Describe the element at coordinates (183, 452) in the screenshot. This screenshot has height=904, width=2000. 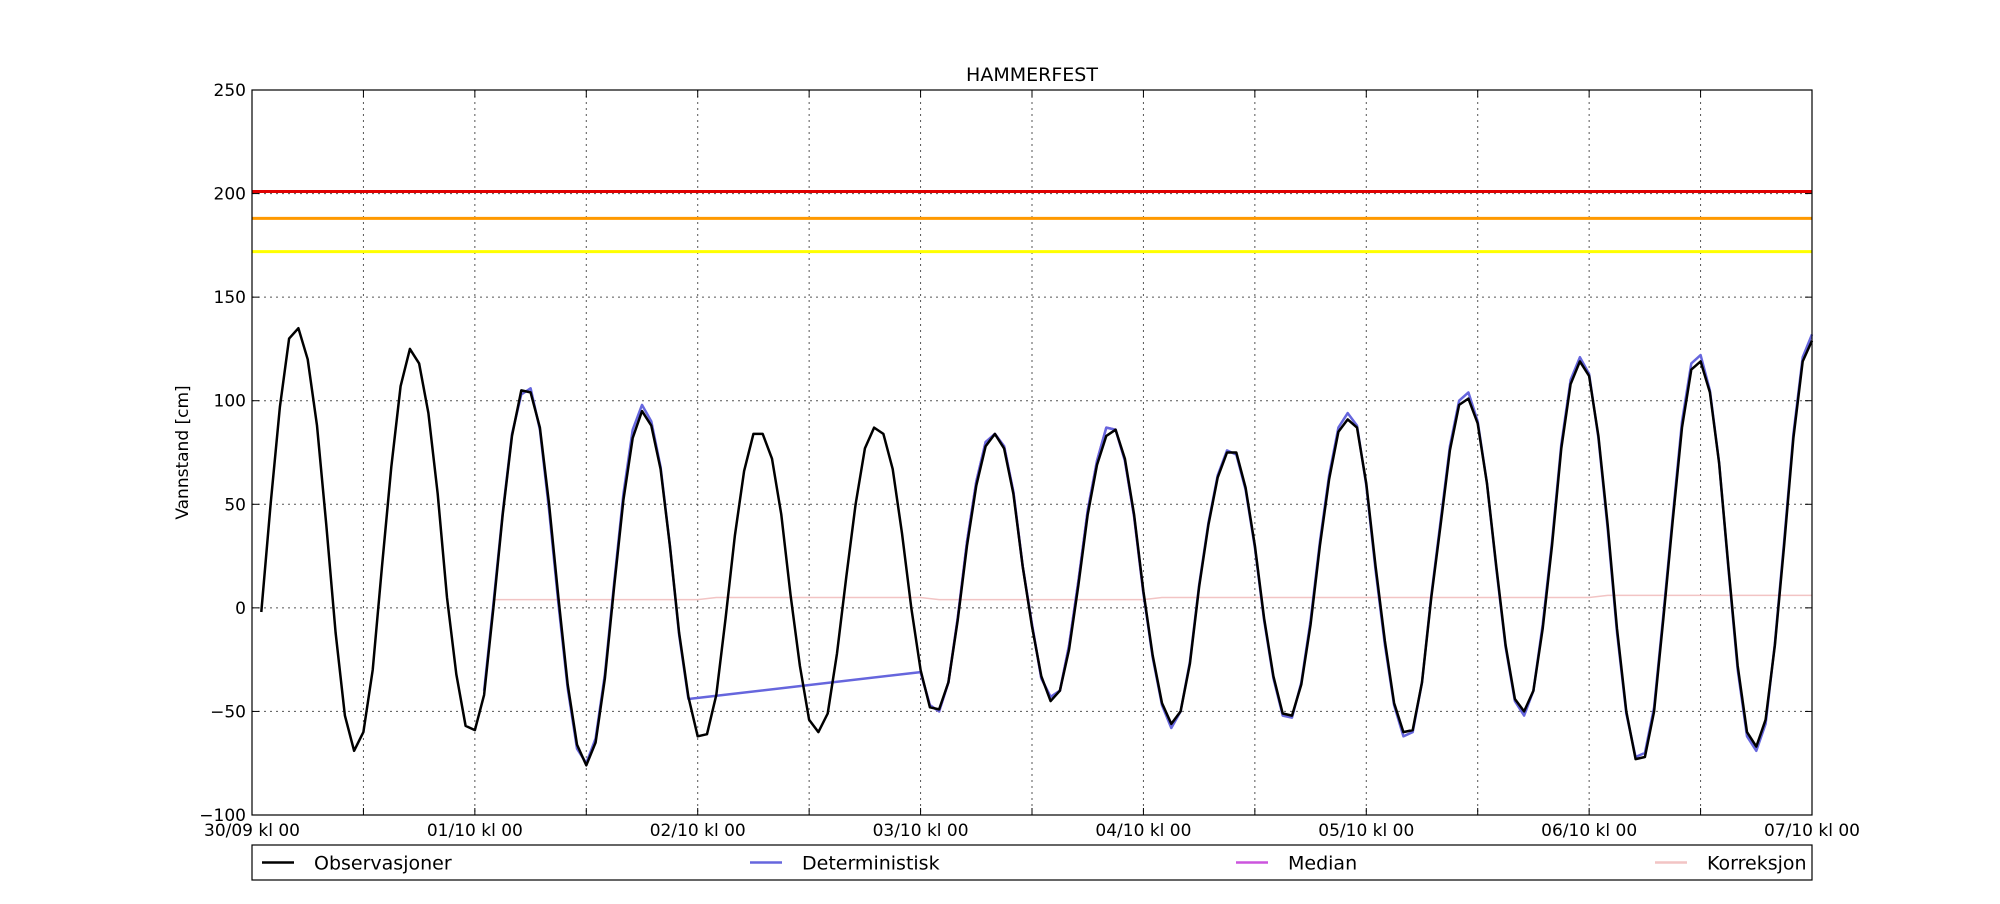
I see `y-axis-label: Vannstand [cm]` at that location.